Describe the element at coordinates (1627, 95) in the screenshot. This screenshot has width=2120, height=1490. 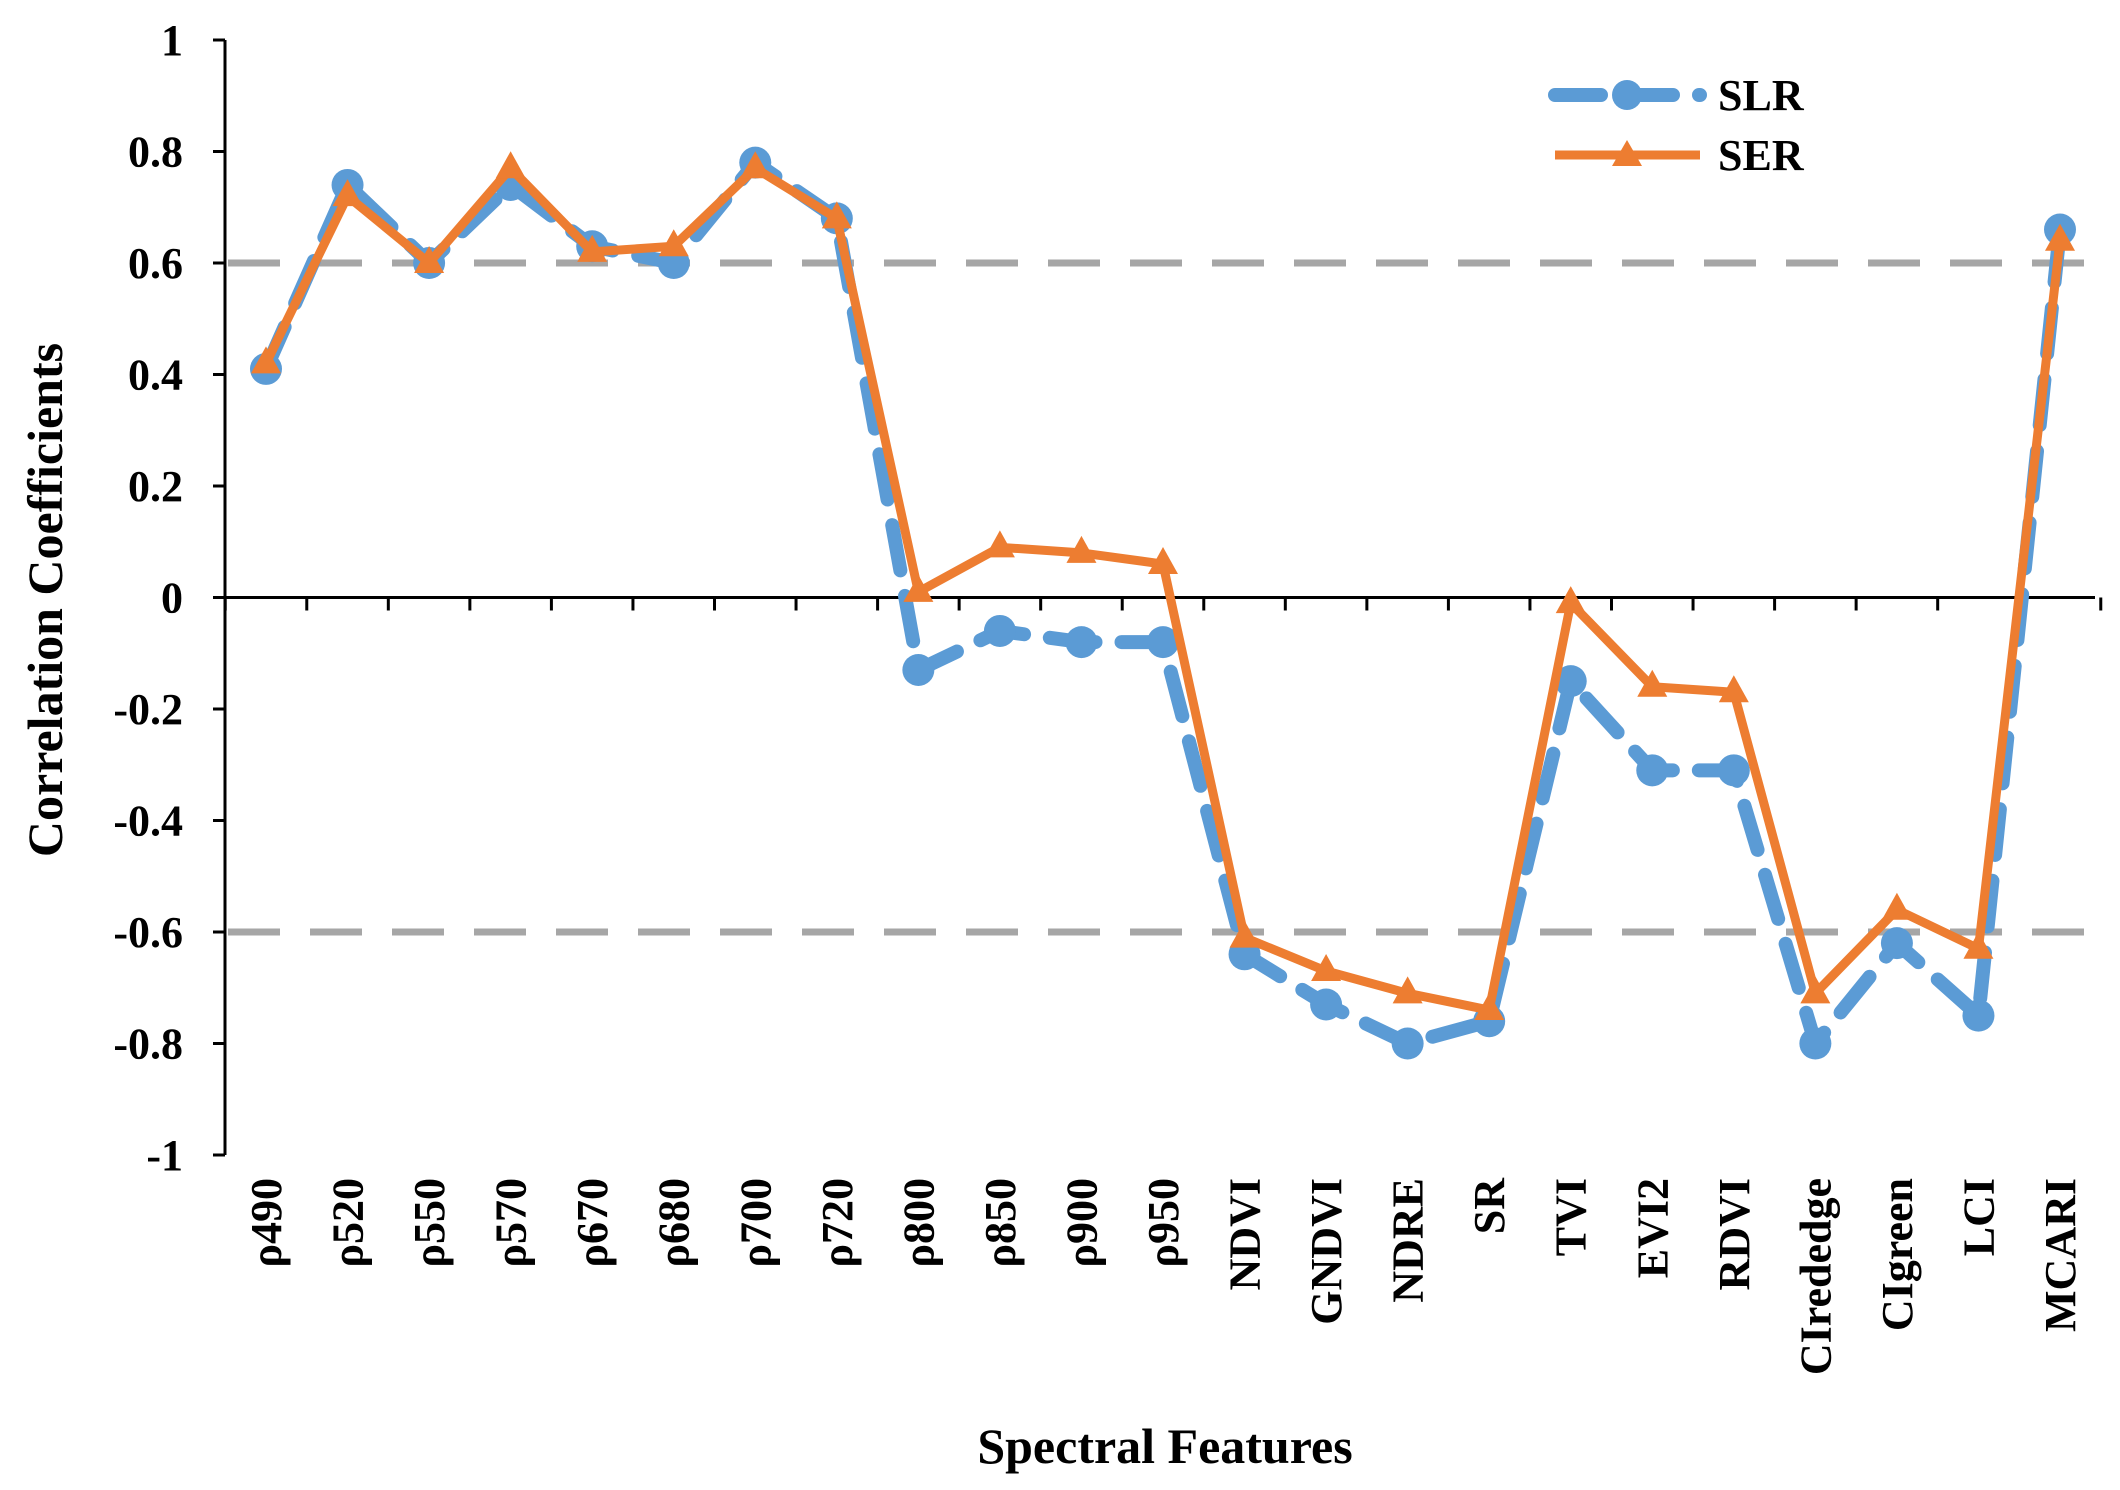
I see `legend-marker-slr` at that location.